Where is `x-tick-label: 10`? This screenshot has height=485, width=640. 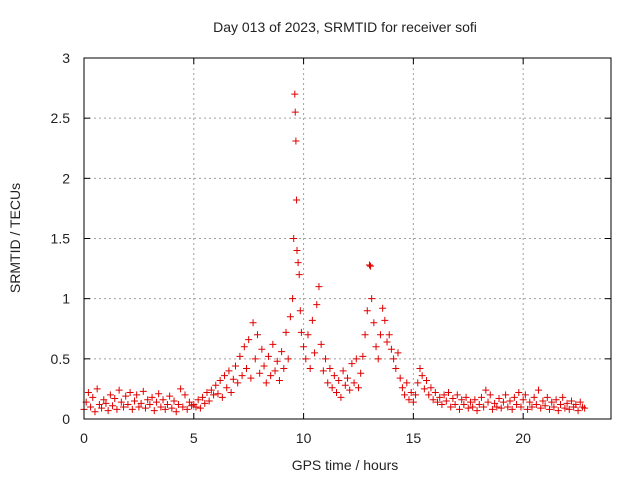
x-tick-label: 10 is located at coordinates (304, 438).